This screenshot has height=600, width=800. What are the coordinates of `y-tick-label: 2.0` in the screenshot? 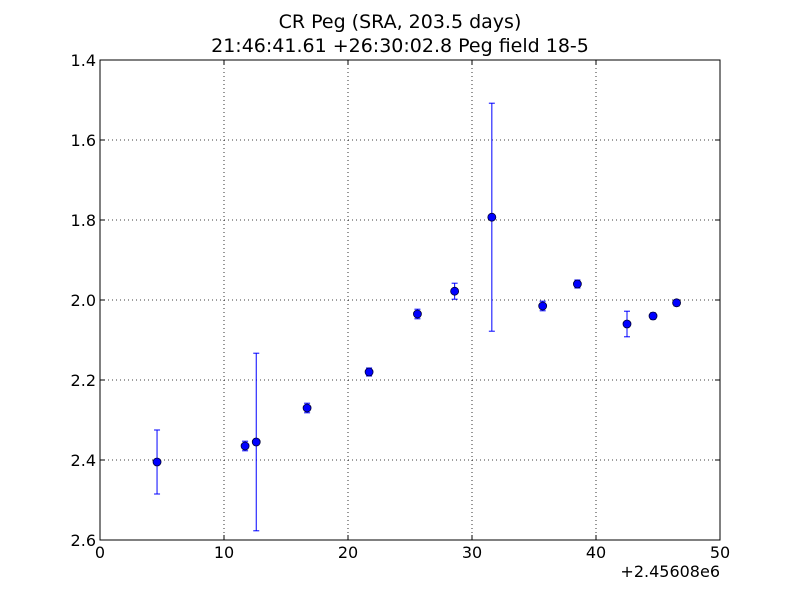 It's located at (83, 300).